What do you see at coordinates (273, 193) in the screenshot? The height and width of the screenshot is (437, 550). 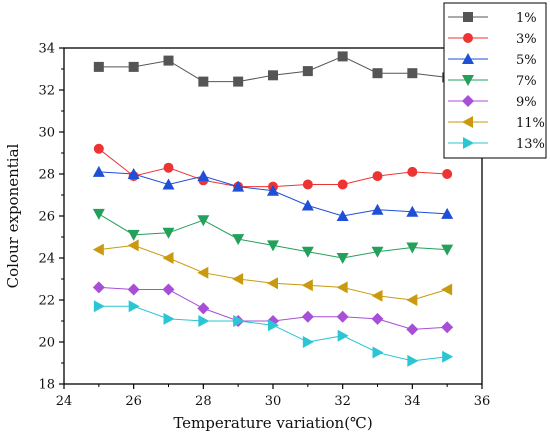 I see `series-5pct` at bounding box center [273, 193].